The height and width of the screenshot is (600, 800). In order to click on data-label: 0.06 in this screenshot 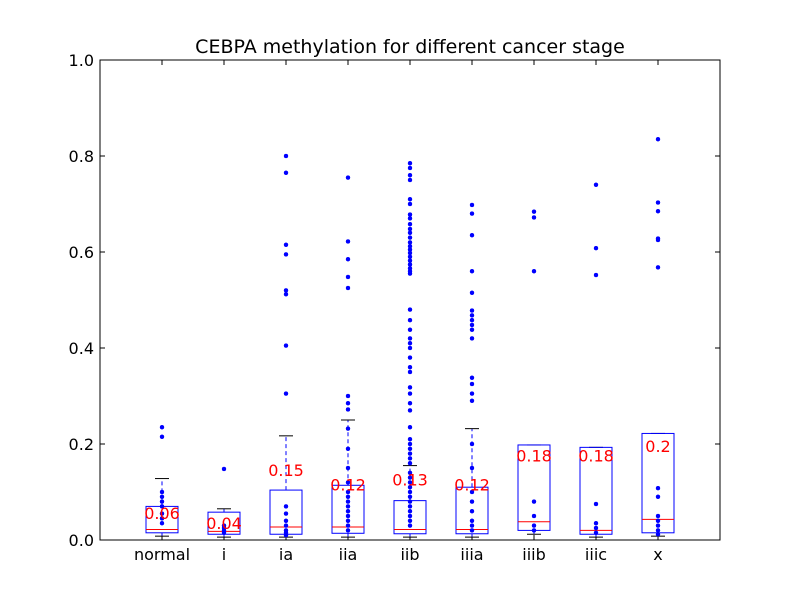, I will do `click(162, 513)`.